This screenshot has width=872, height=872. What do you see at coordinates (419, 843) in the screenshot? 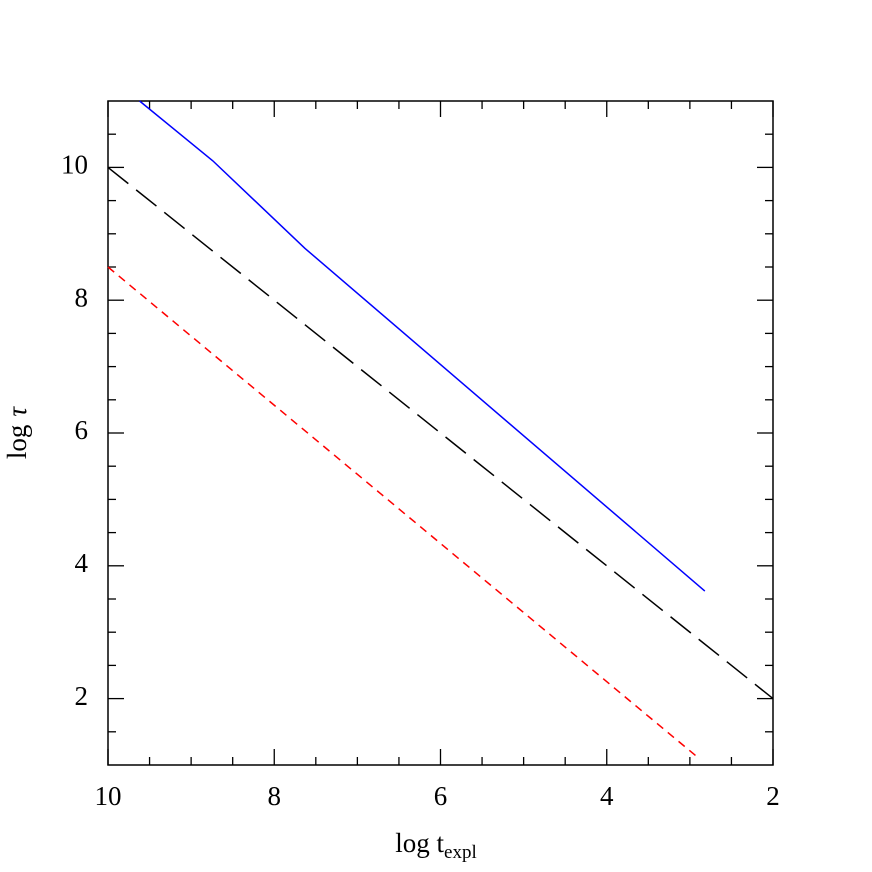
I see `x-label-main: log t` at bounding box center [419, 843].